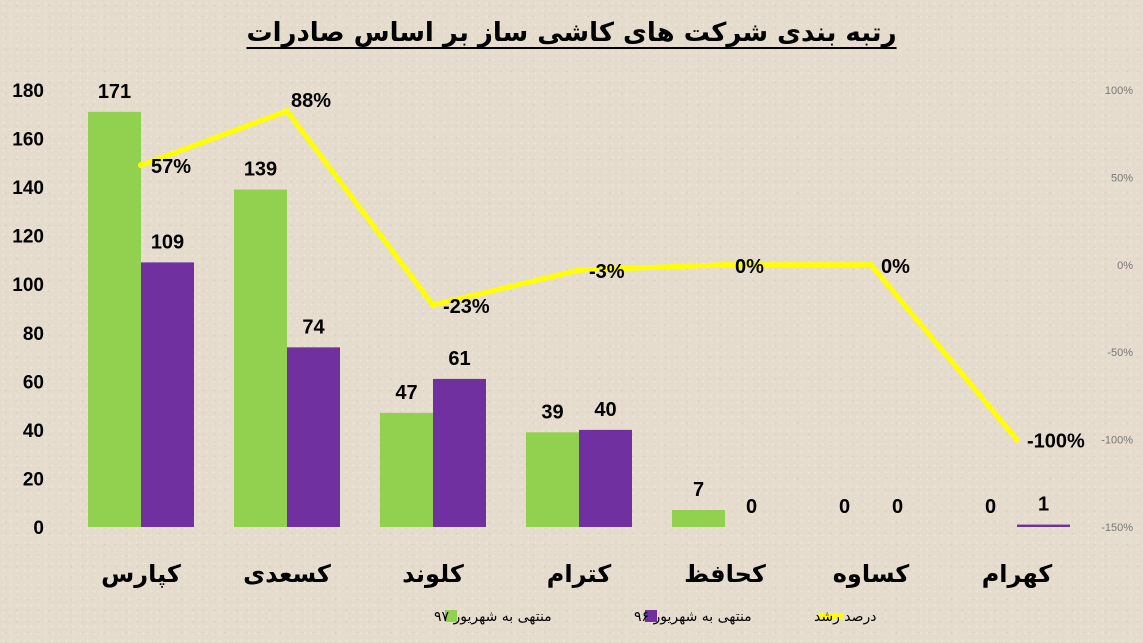 Image resolution: width=1143 pixels, height=643 pixels. Describe the element at coordinates (1043, 505) in the screenshot. I see `bar-data-label: 1` at that location.